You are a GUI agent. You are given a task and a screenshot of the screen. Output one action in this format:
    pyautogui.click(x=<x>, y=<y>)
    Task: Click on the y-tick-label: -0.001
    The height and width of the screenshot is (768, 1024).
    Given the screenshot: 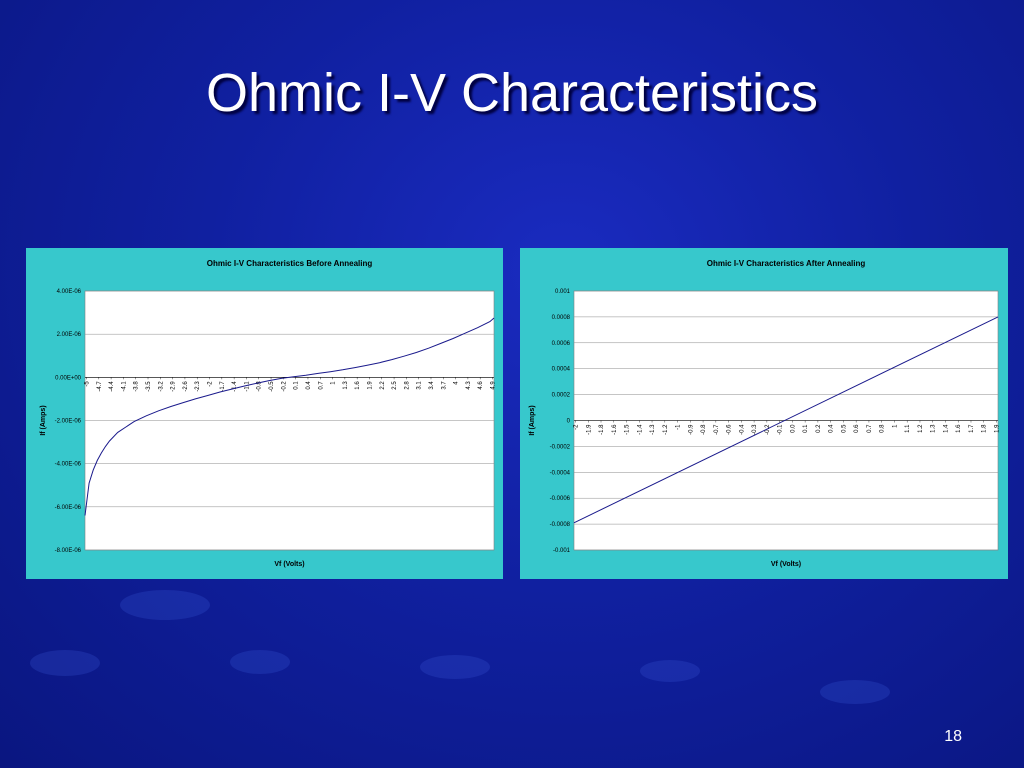 What is the action you would take?
    pyautogui.click(x=562, y=551)
    